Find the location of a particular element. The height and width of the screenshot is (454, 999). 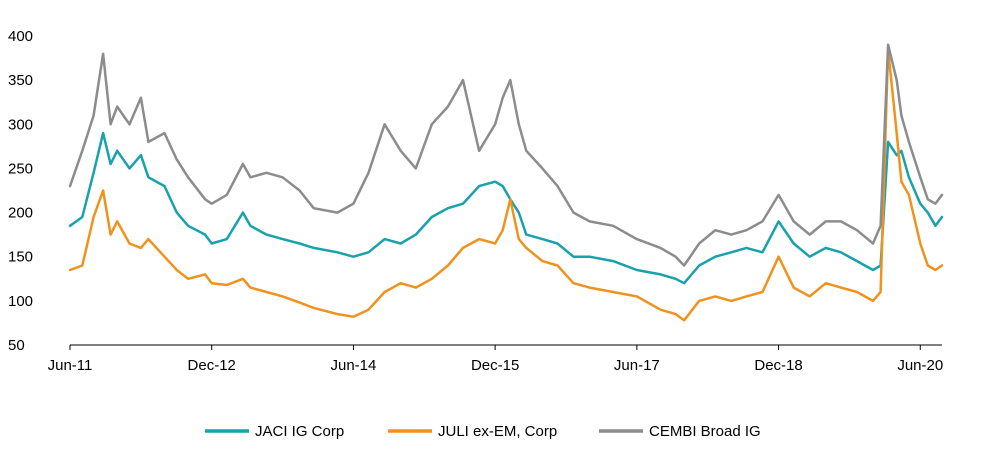

x-tick-label: Dec-15 is located at coordinates (495, 365).